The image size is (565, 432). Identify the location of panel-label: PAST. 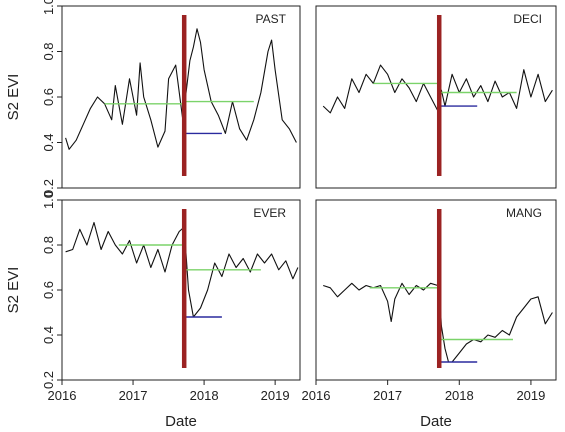
(271, 19).